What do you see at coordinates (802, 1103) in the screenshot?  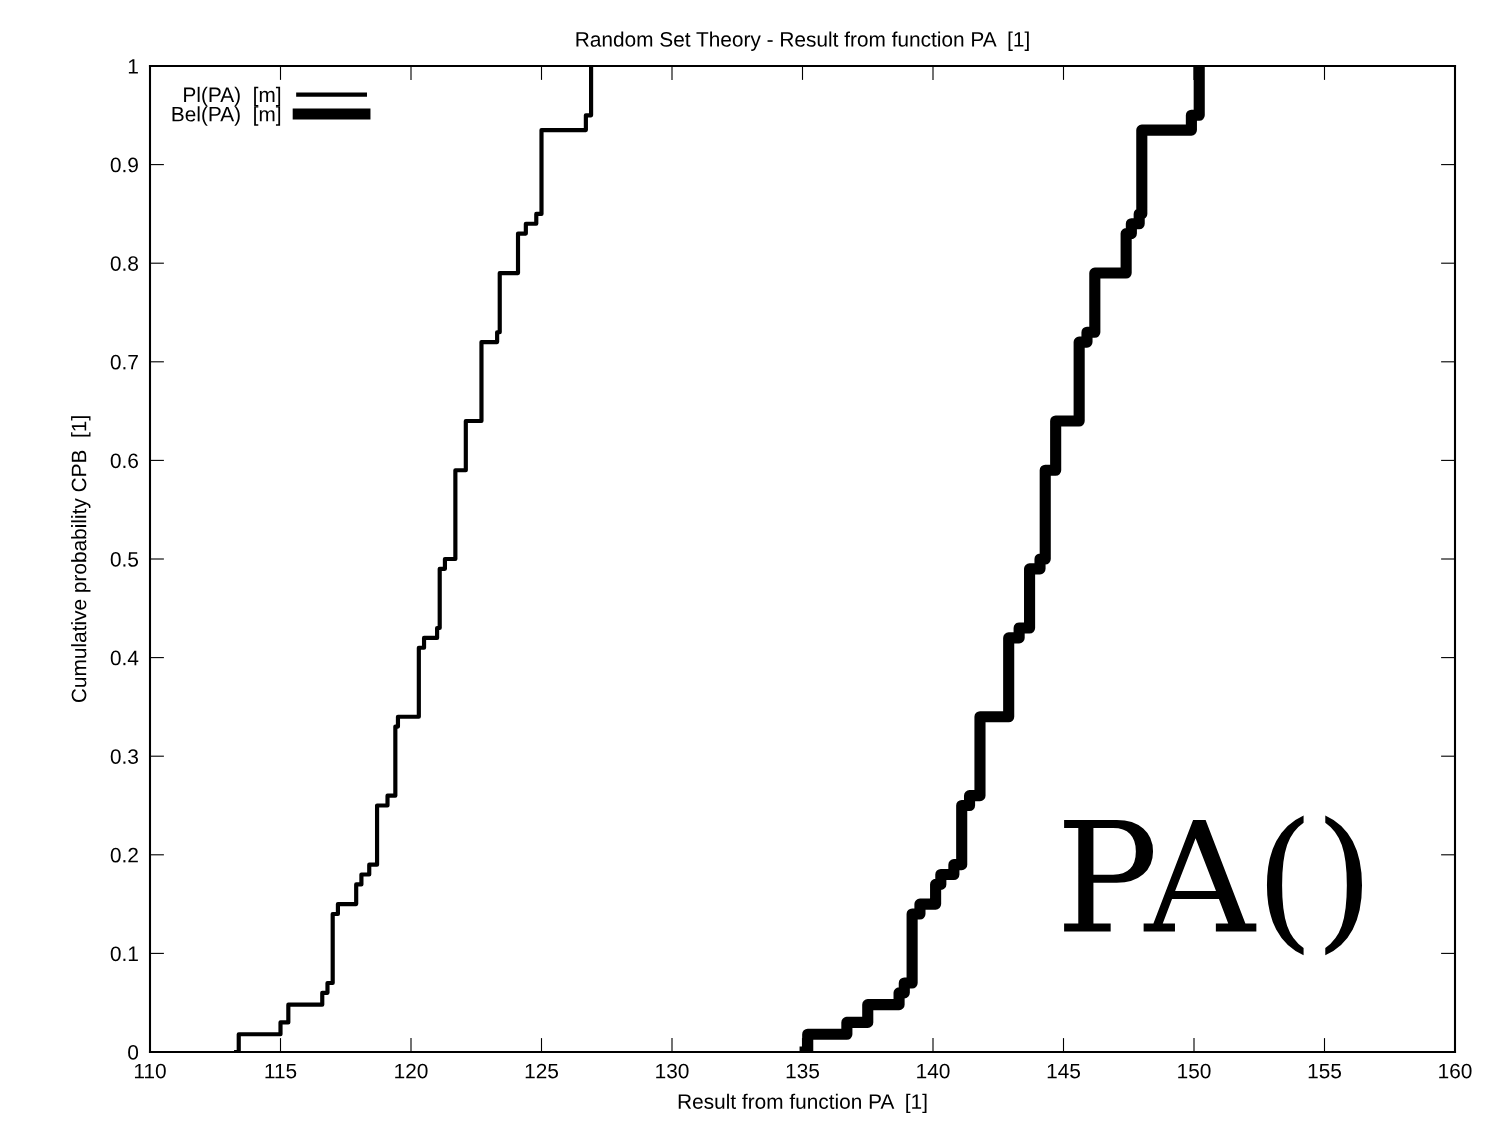 I see `x-axis-title: Result from function PA [1]` at bounding box center [802, 1103].